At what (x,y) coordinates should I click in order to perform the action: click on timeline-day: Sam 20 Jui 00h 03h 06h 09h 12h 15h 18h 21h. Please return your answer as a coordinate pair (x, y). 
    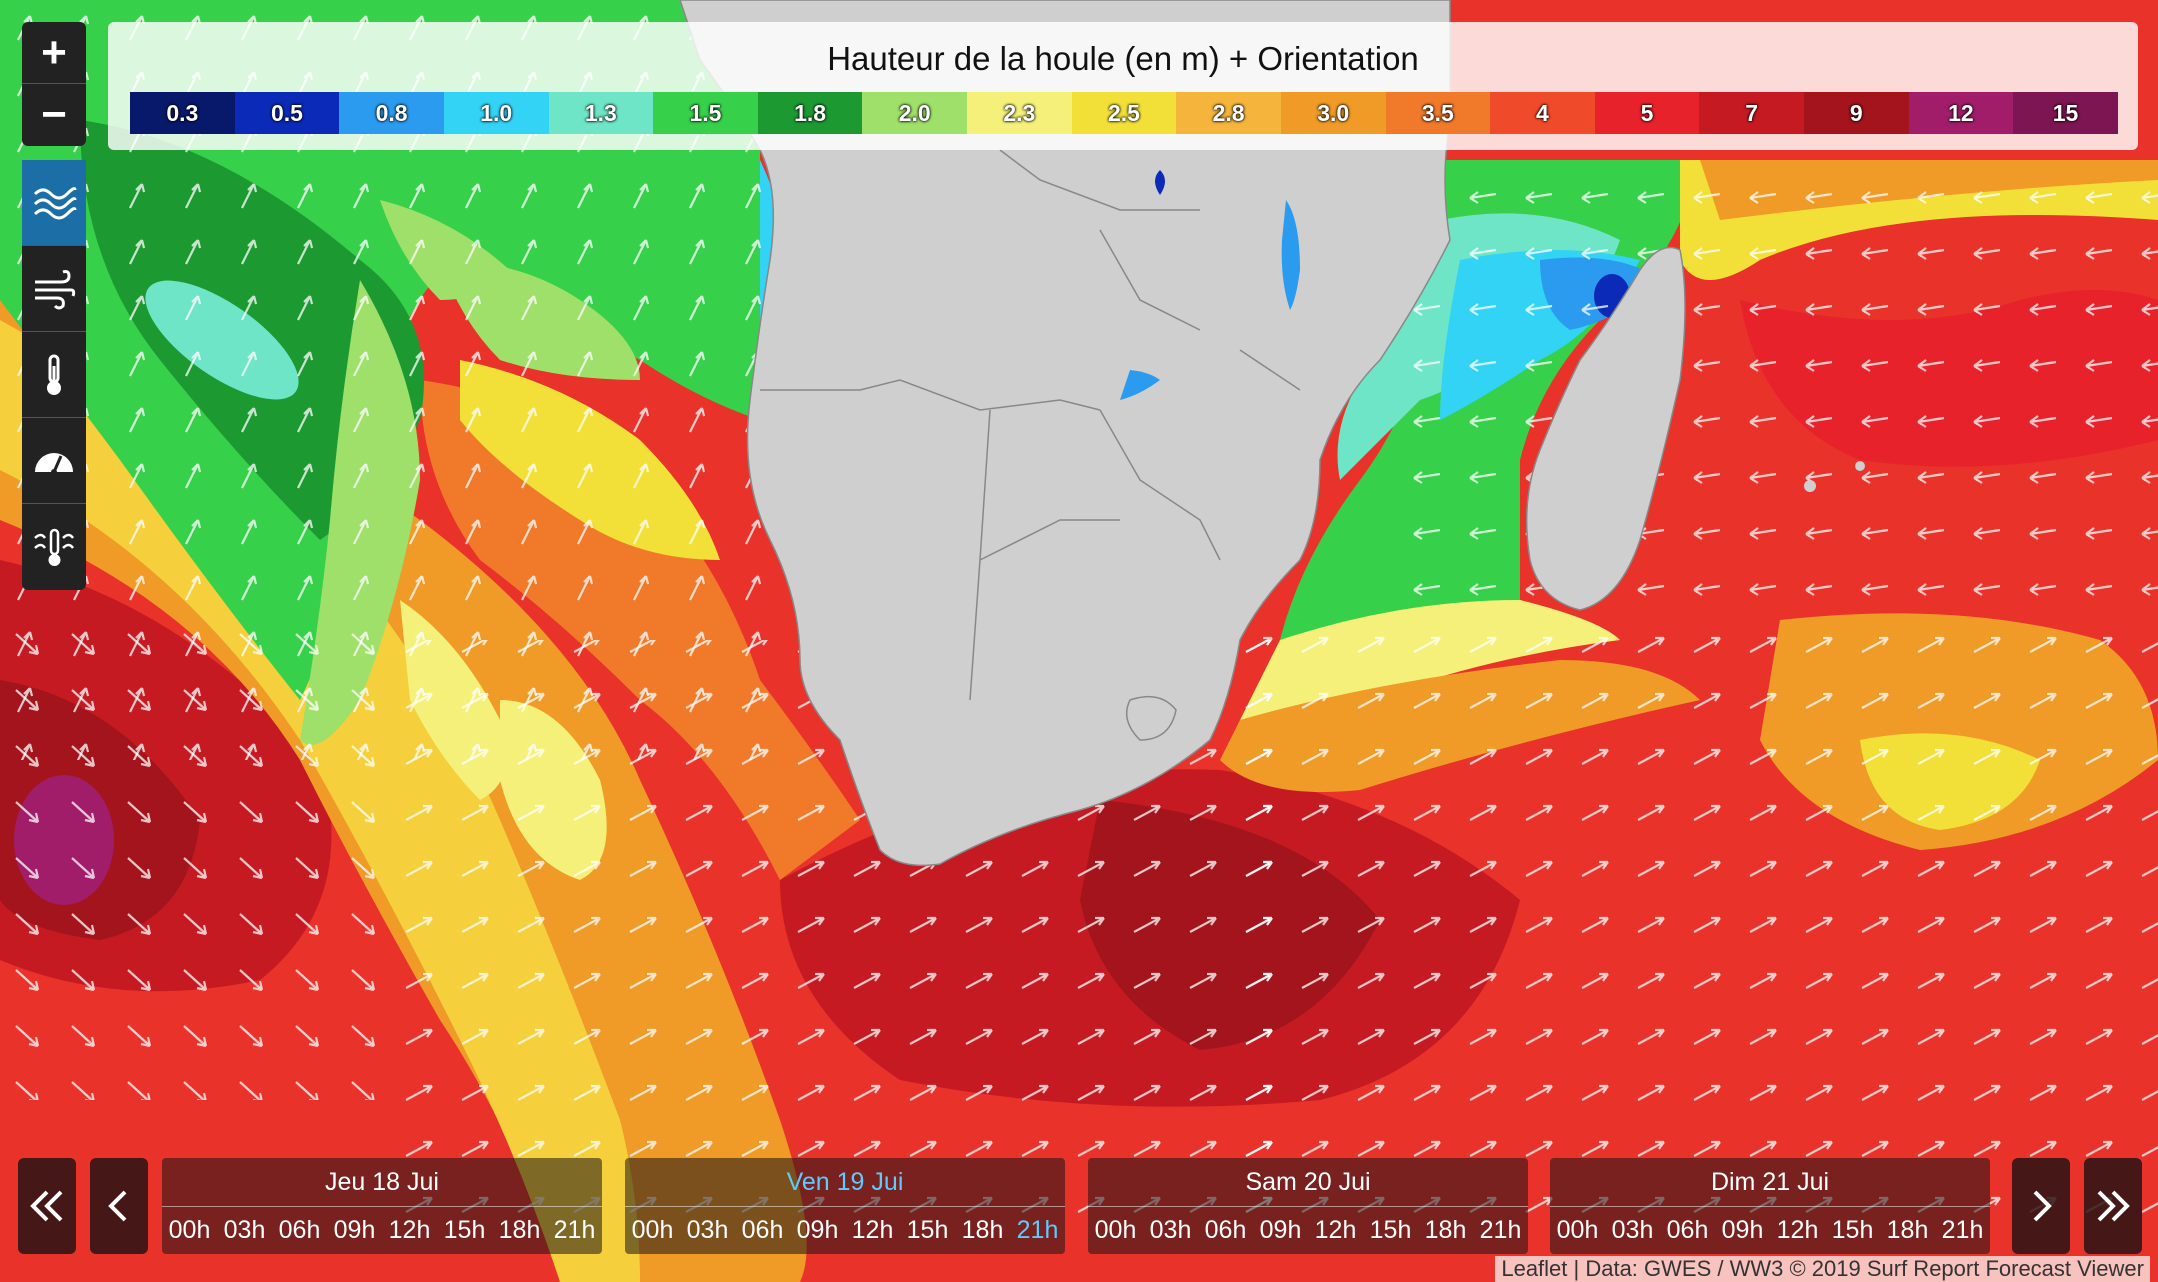
    Looking at the image, I should click on (1308, 1206).